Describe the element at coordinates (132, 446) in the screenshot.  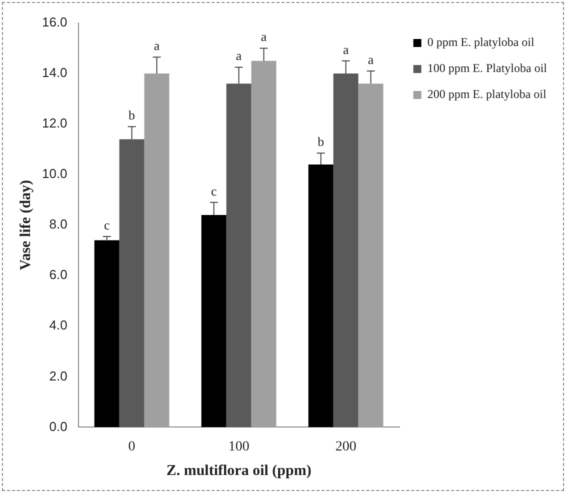
I see `x-tick-label: 0` at that location.